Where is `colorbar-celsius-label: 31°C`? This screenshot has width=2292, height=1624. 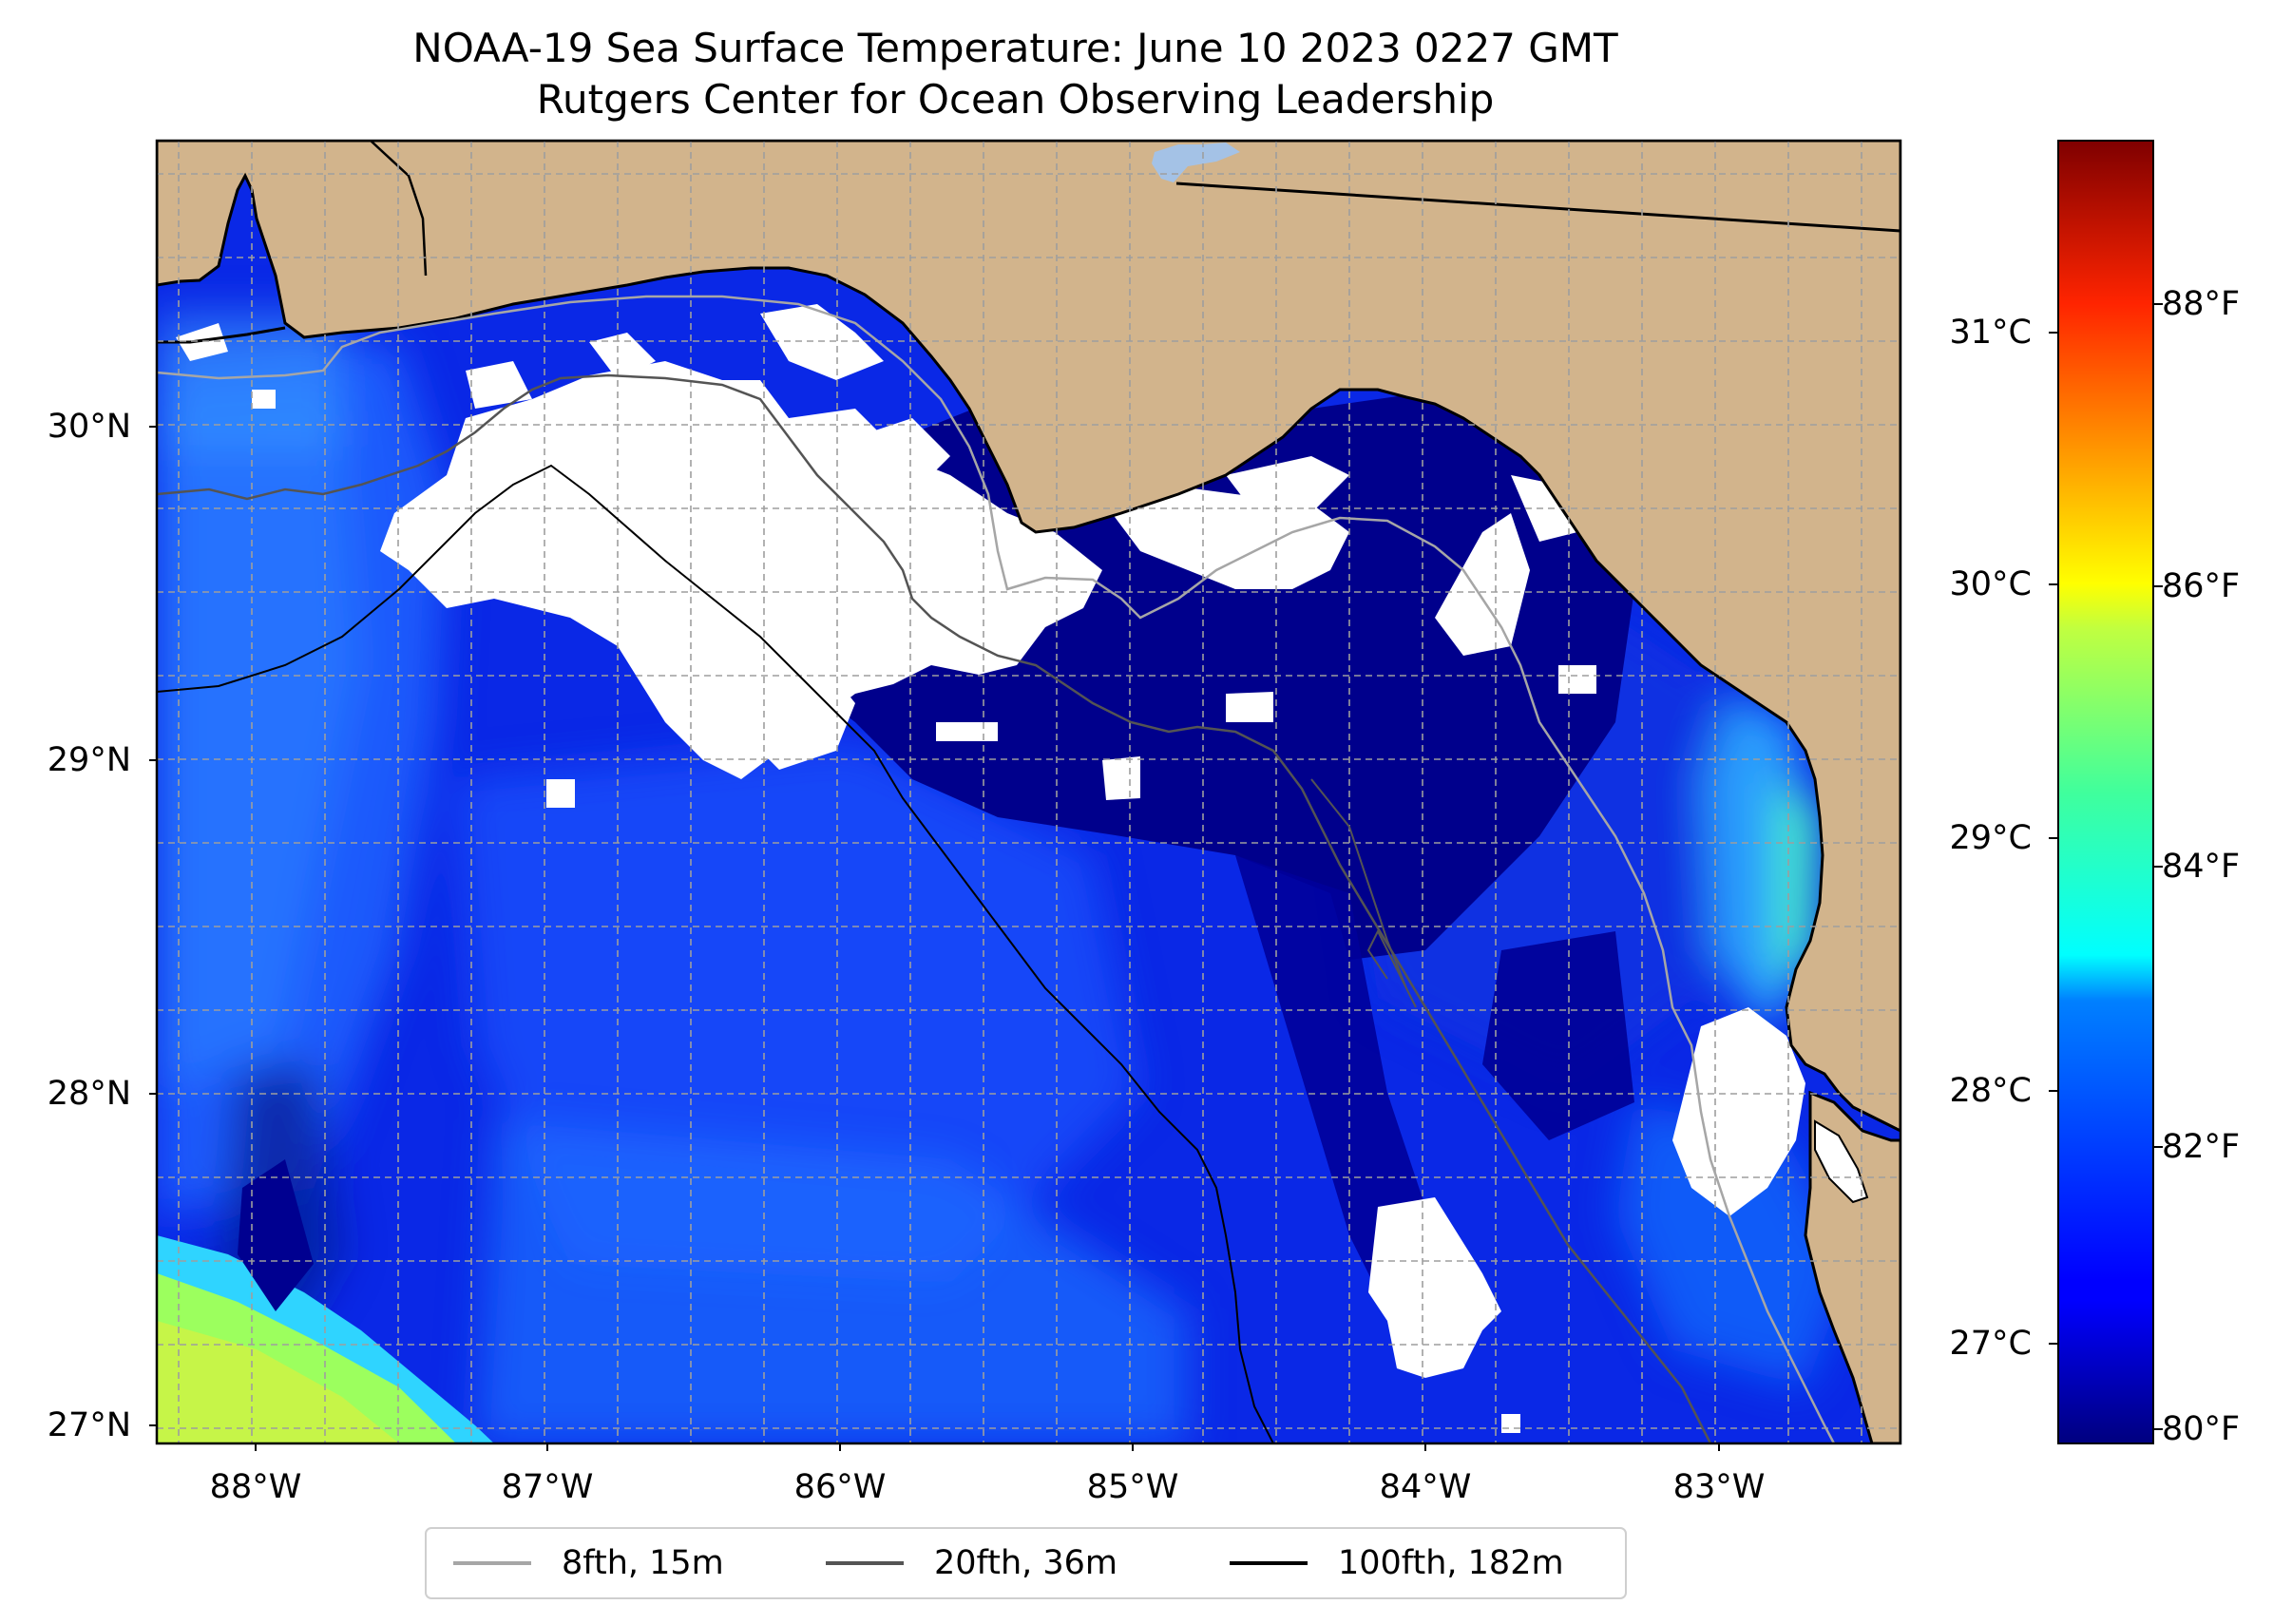
colorbar-celsius-label: 31°C is located at coordinates (1990, 333).